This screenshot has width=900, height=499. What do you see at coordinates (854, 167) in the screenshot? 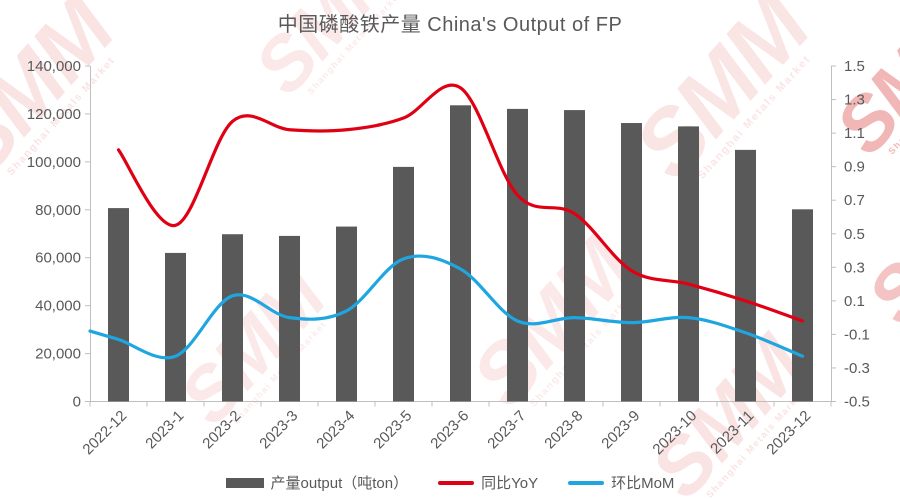
I see `right-axis-tick-label: 0.9` at bounding box center [854, 167].